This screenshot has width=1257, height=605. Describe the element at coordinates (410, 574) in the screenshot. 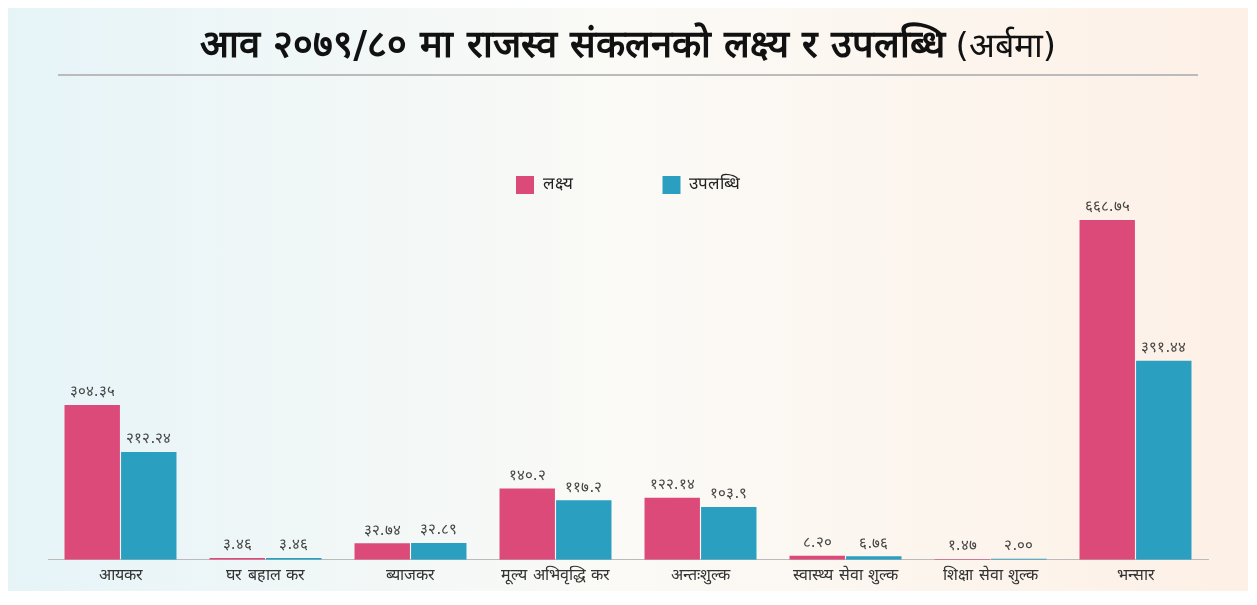

I see `x-tick-label: ब्याजकर` at that location.